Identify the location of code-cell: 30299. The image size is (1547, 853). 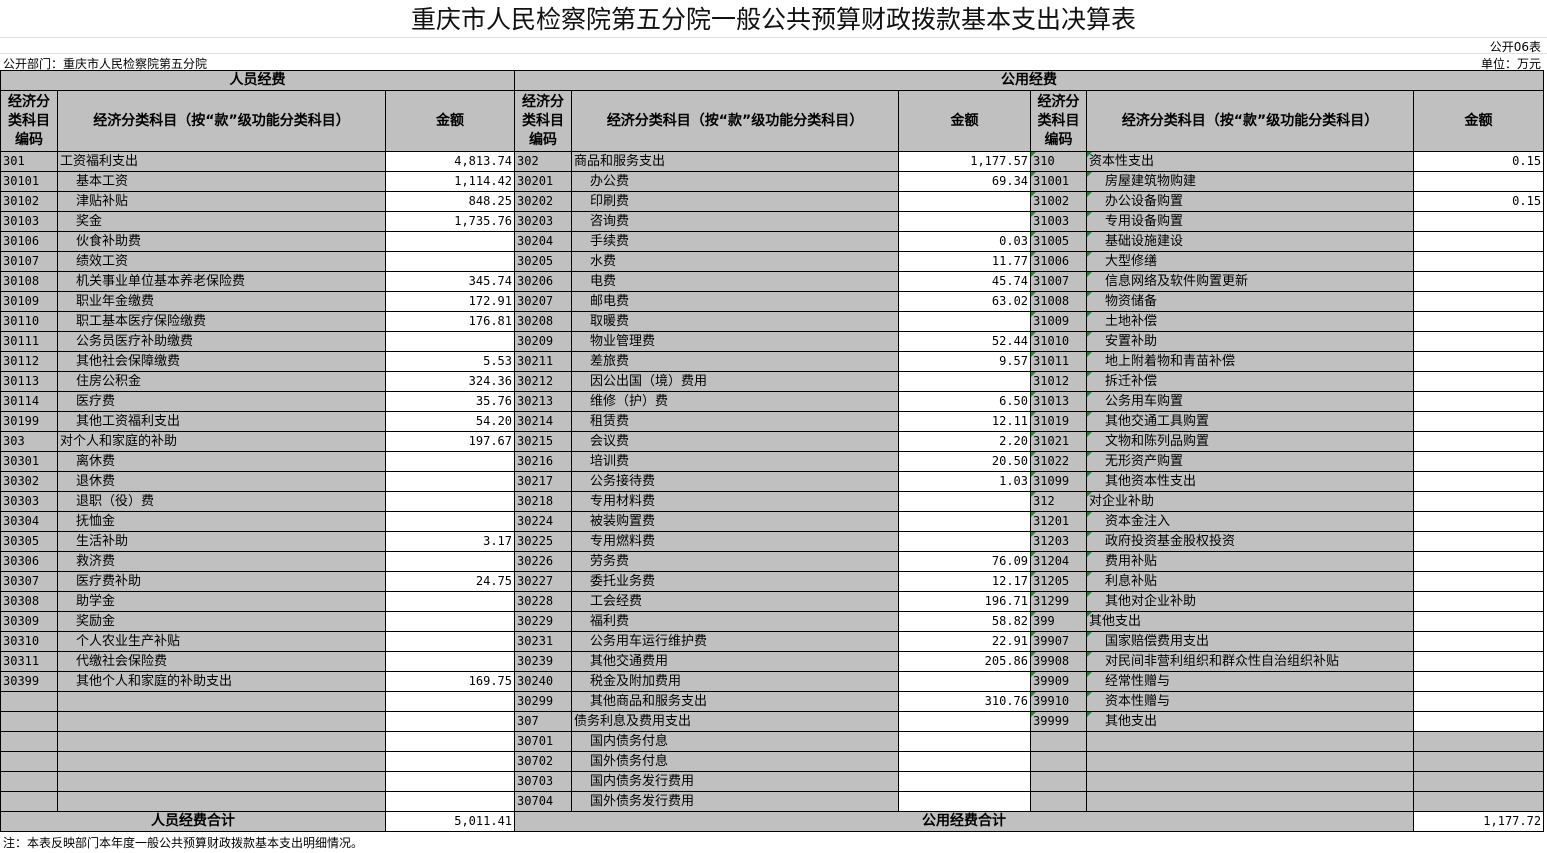
(543, 701).